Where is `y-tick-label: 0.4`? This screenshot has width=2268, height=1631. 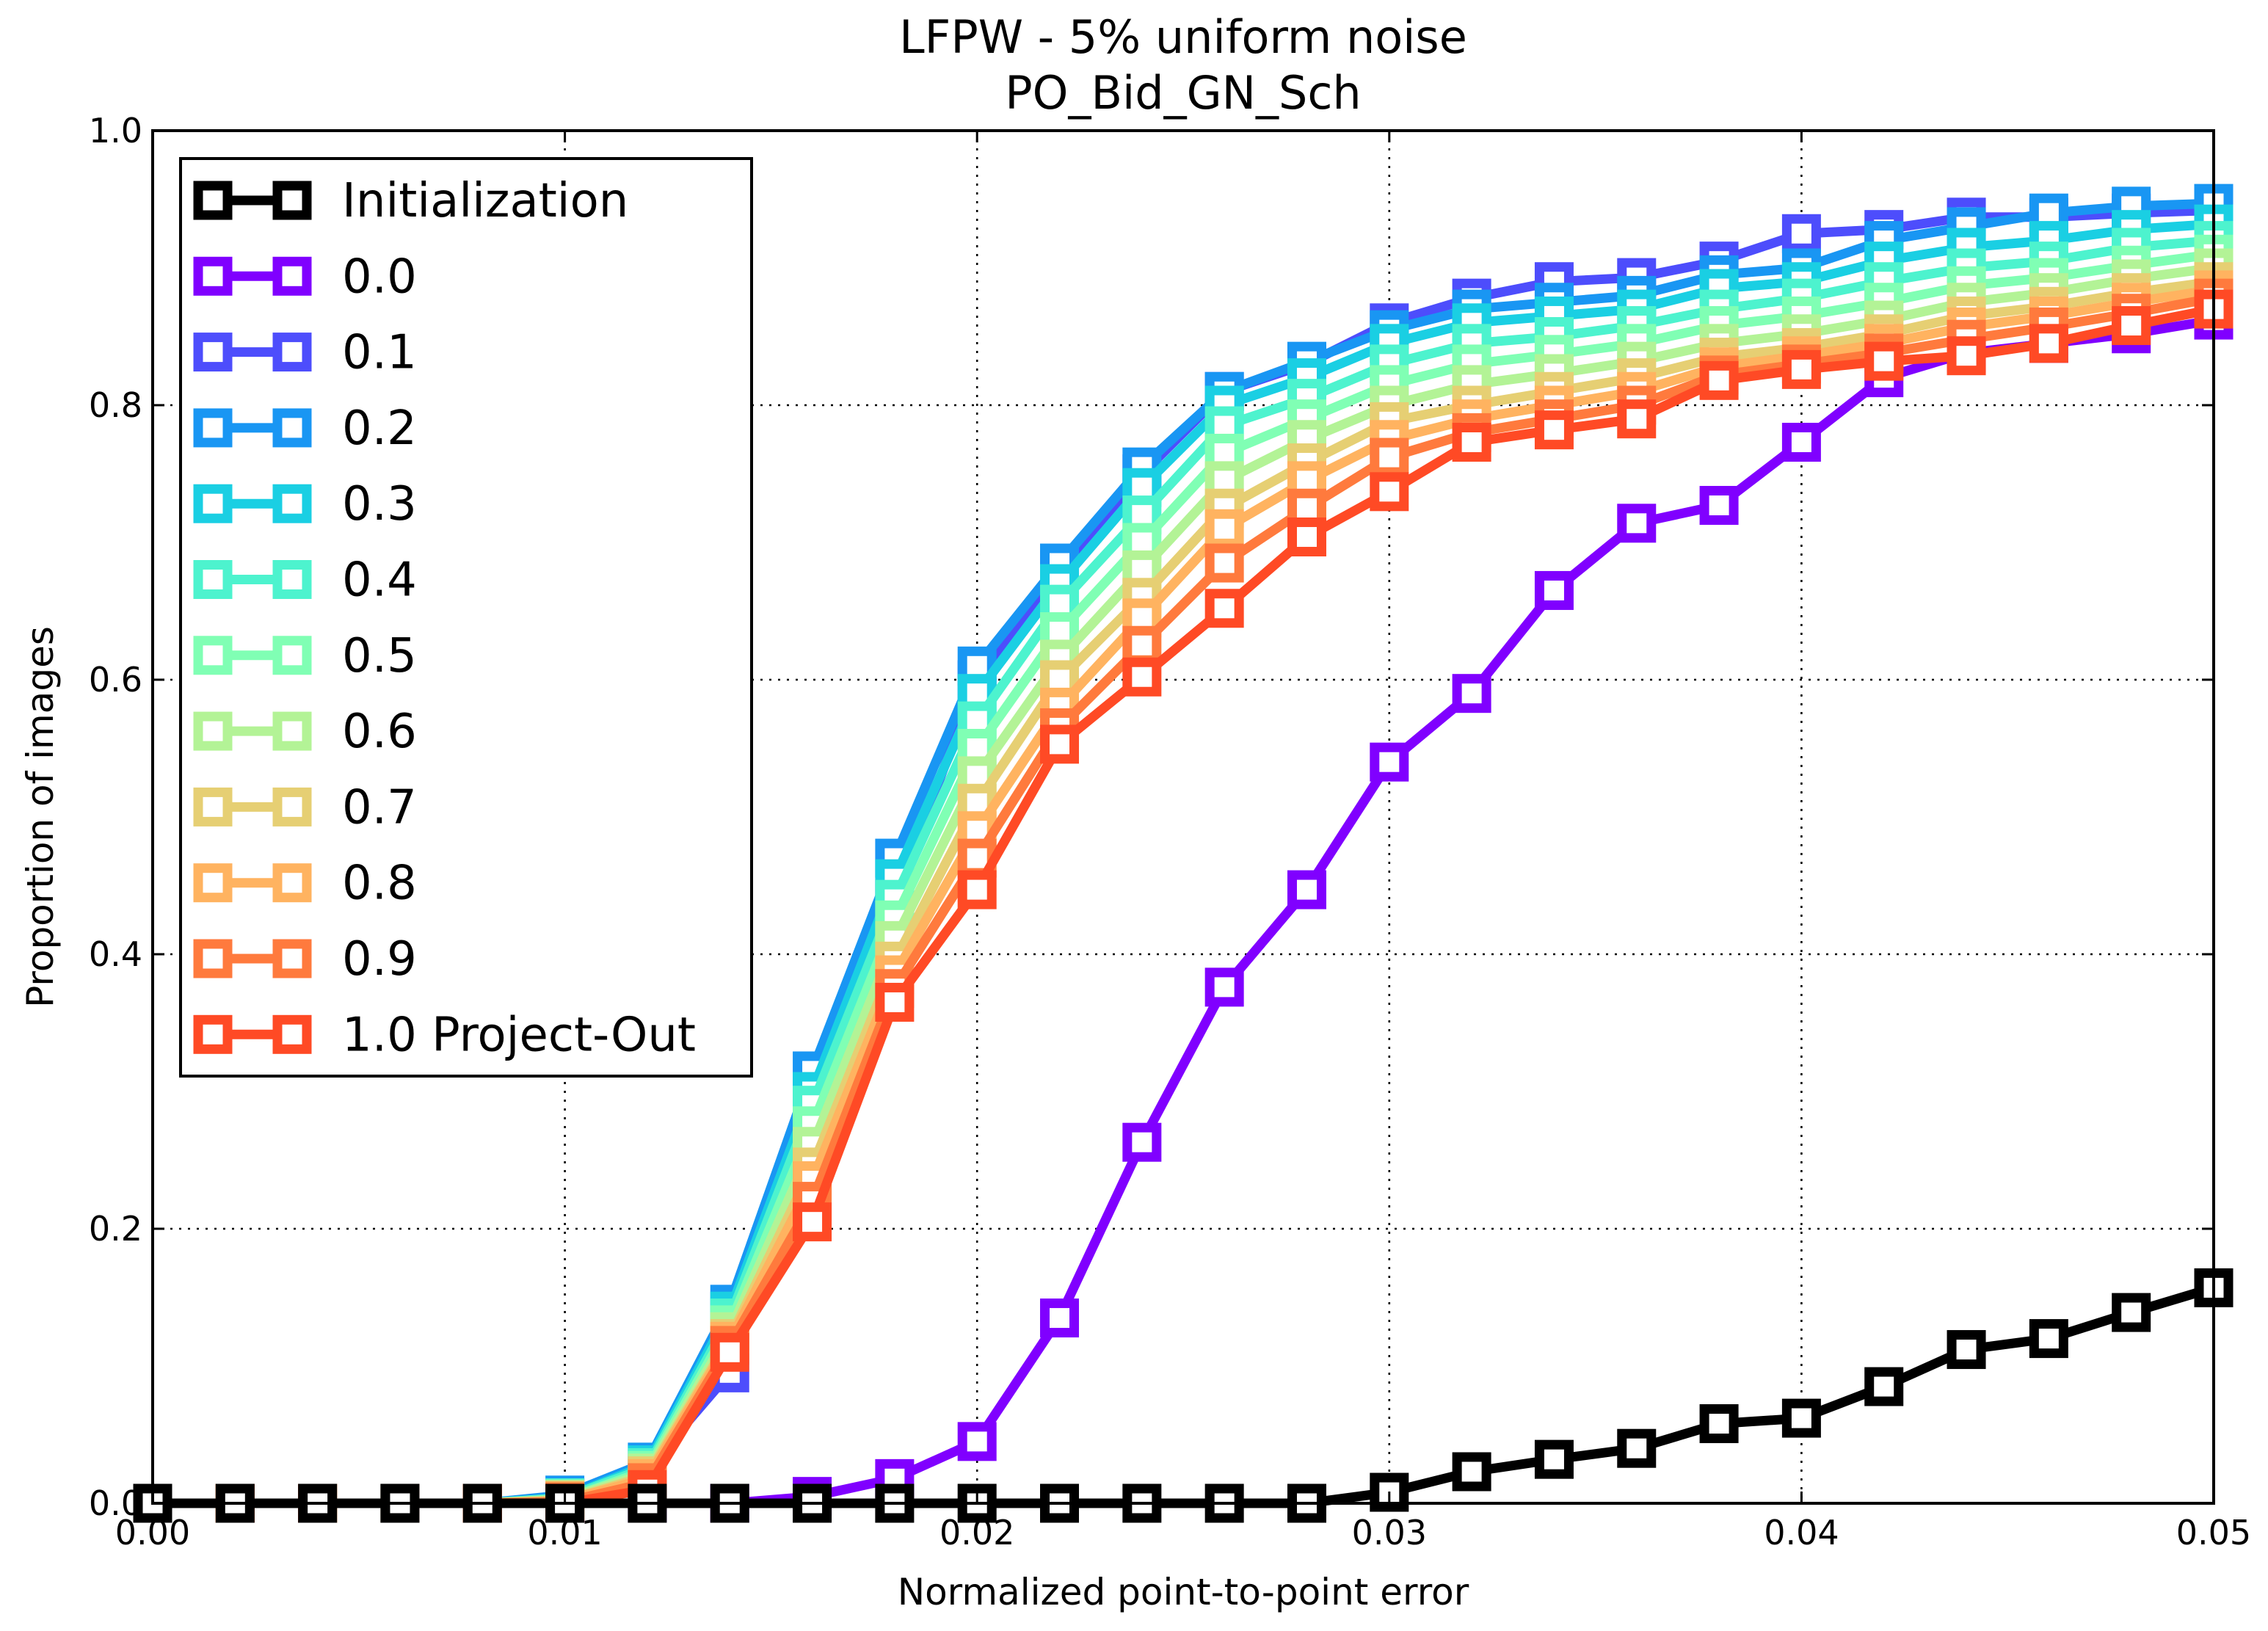 y-tick-label: 0.4 is located at coordinates (115, 954).